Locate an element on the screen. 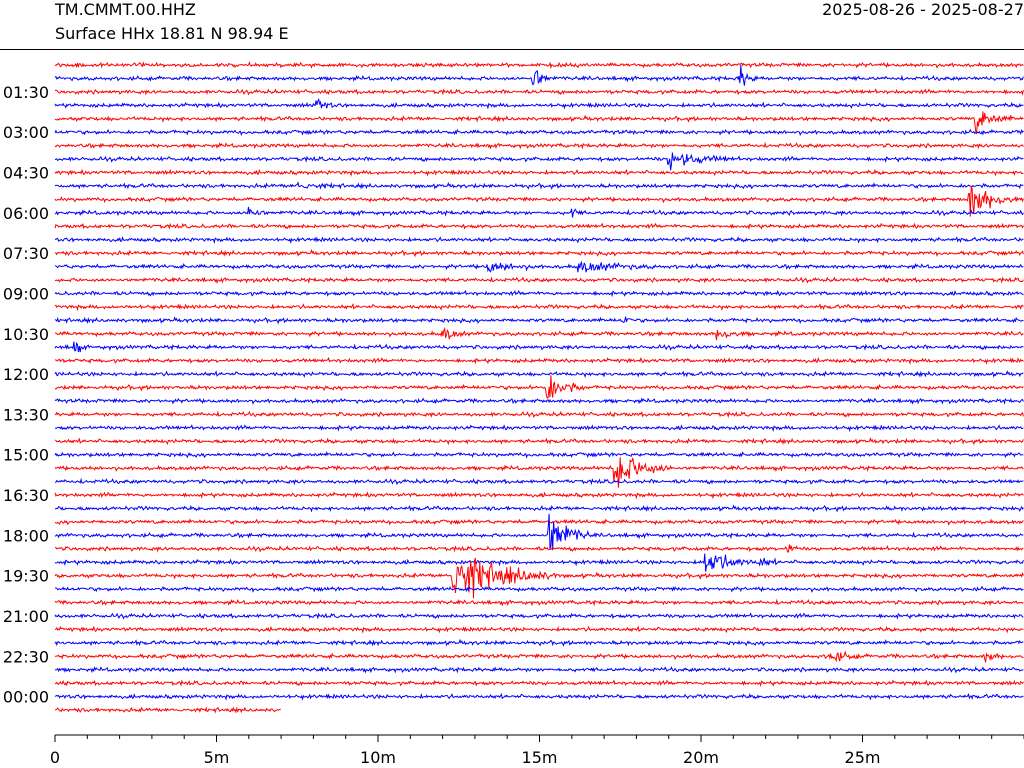 This screenshot has height=768, width=1024. y-tick-label: 09:00 is located at coordinates (26, 293).